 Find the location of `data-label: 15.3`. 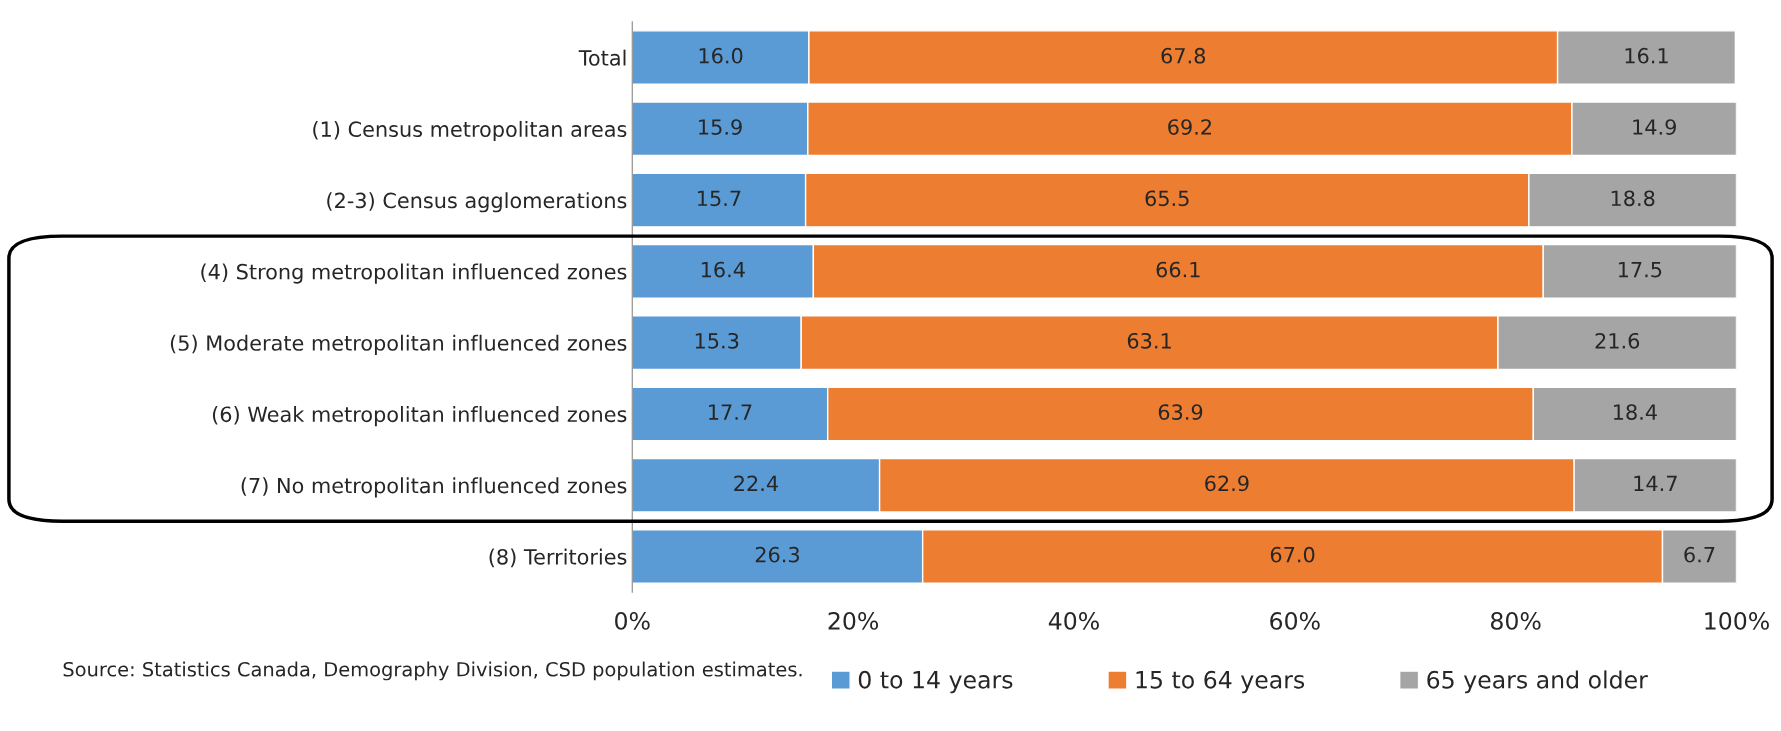

data-label: 15.3 is located at coordinates (717, 340).